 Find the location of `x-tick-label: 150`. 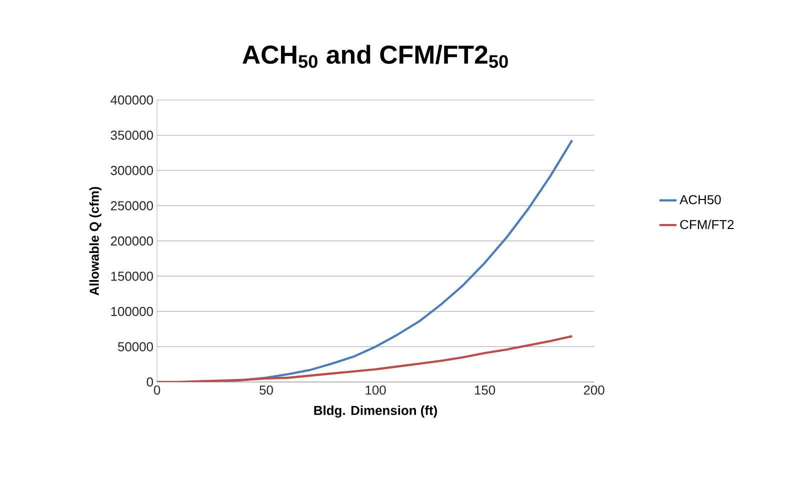

x-tick-label: 150 is located at coordinates (485, 390).